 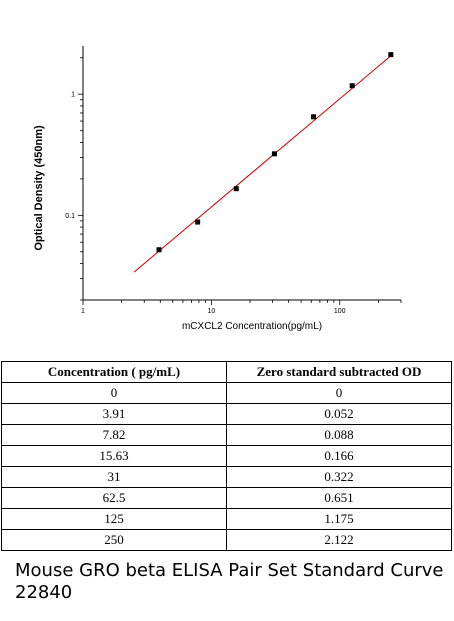 I want to click on od-cell: 2.122, so click(x=339, y=540).